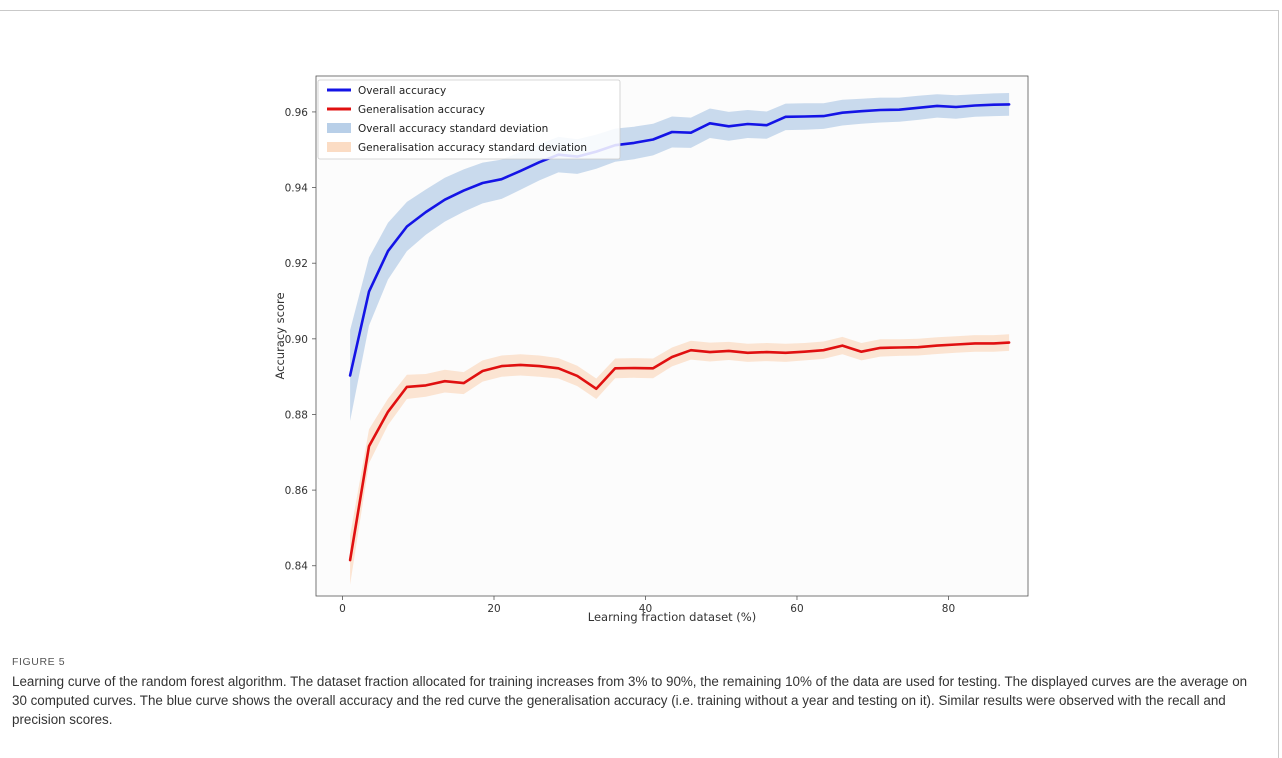 Image resolution: width=1282 pixels, height=758 pixels. Describe the element at coordinates (493, 609) in the screenshot. I see `x-tick-label: 20` at that location.